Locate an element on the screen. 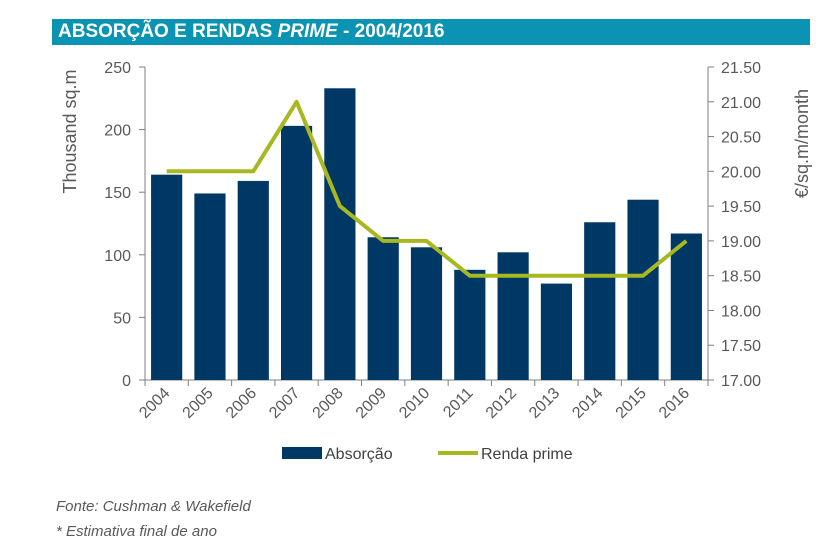  x-tick-label: 2011 is located at coordinates (458, 403).